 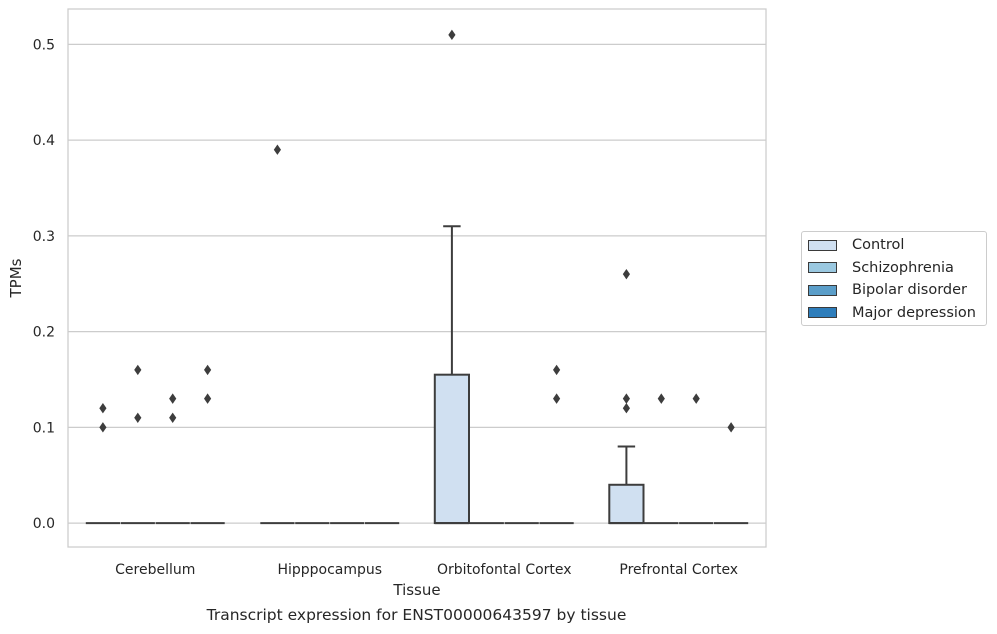 What do you see at coordinates (903, 267) in the screenshot?
I see `legend-label: Schizophrenia` at bounding box center [903, 267].